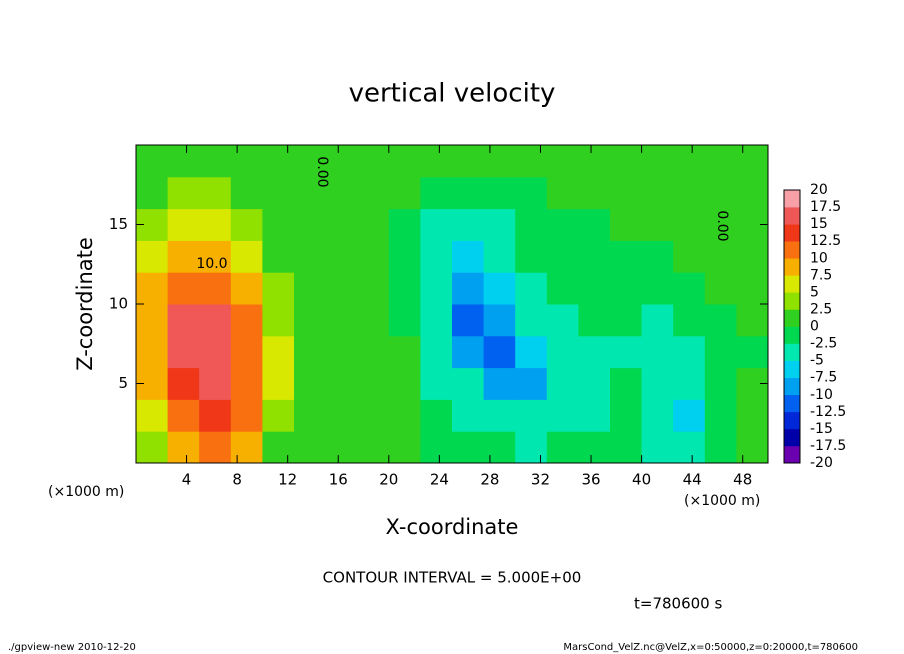  What do you see at coordinates (118, 224) in the screenshot?
I see `y-tick-label: 15` at bounding box center [118, 224].